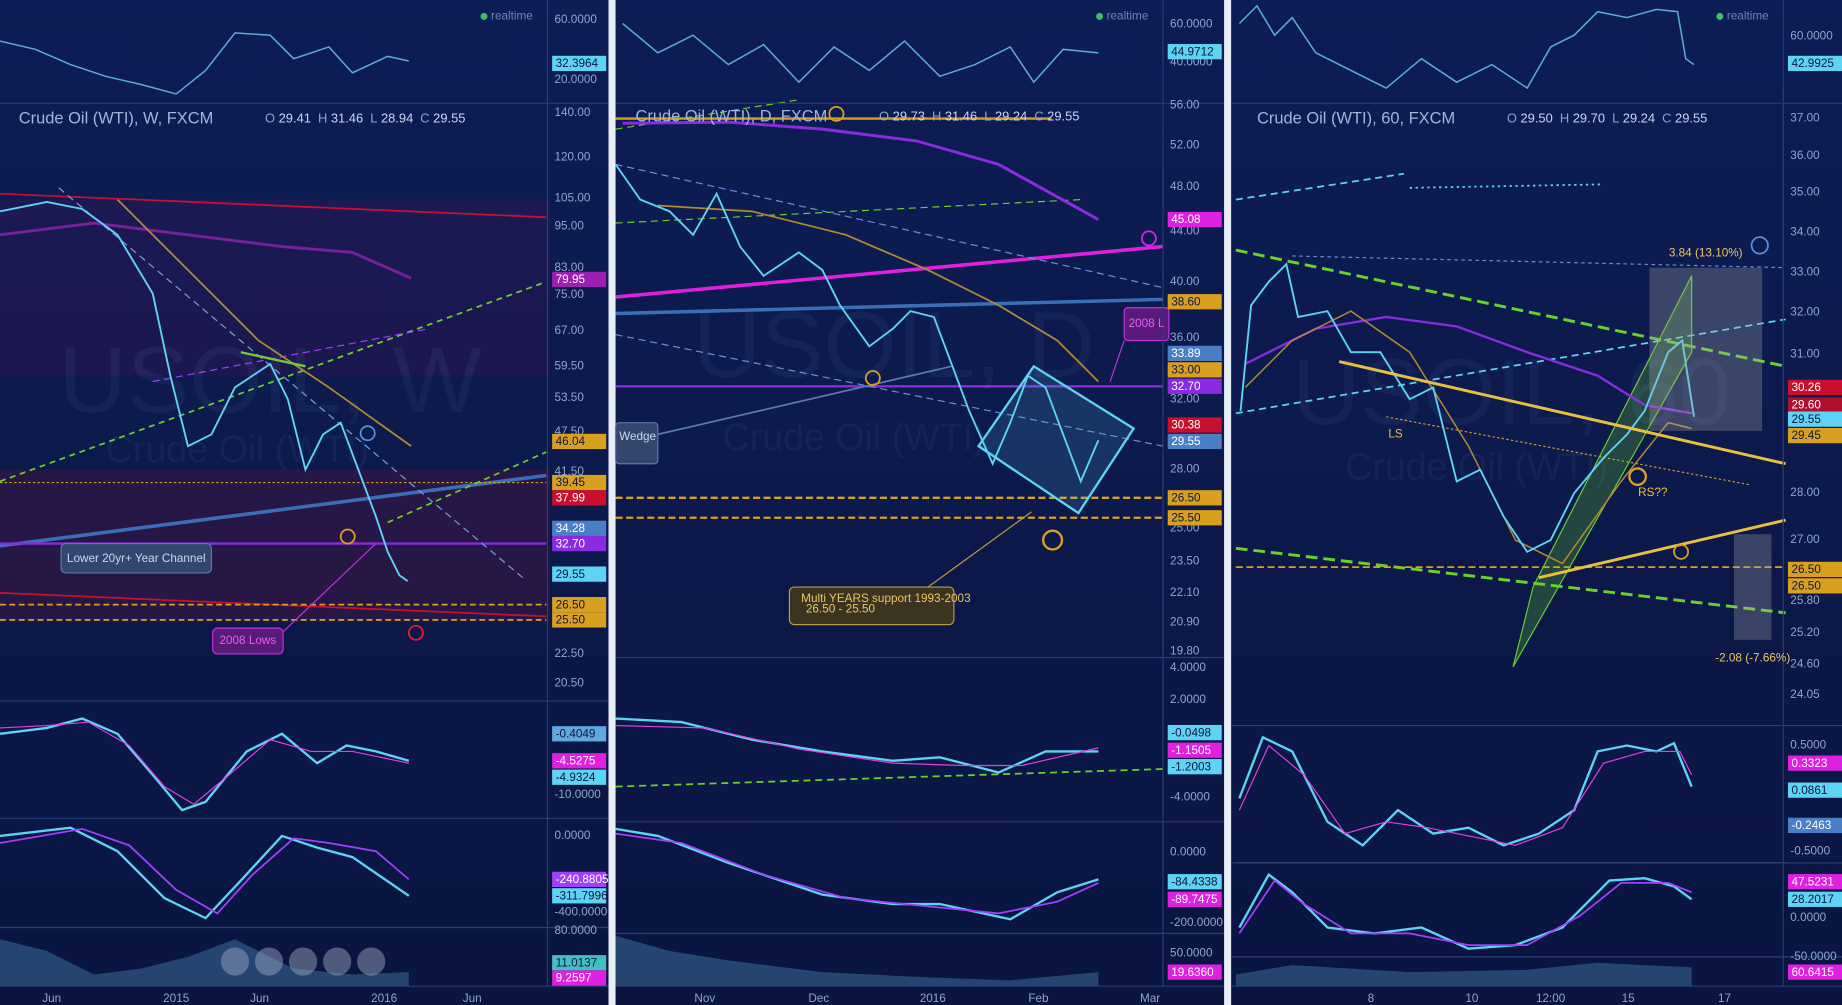 Image resolution: width=1842 pixels, height=1005 pixels. What do you see at coordinates (1812, 899) in the screenshot?
I see `price-tag: 28.2017` at bounding box center [1812, 899].